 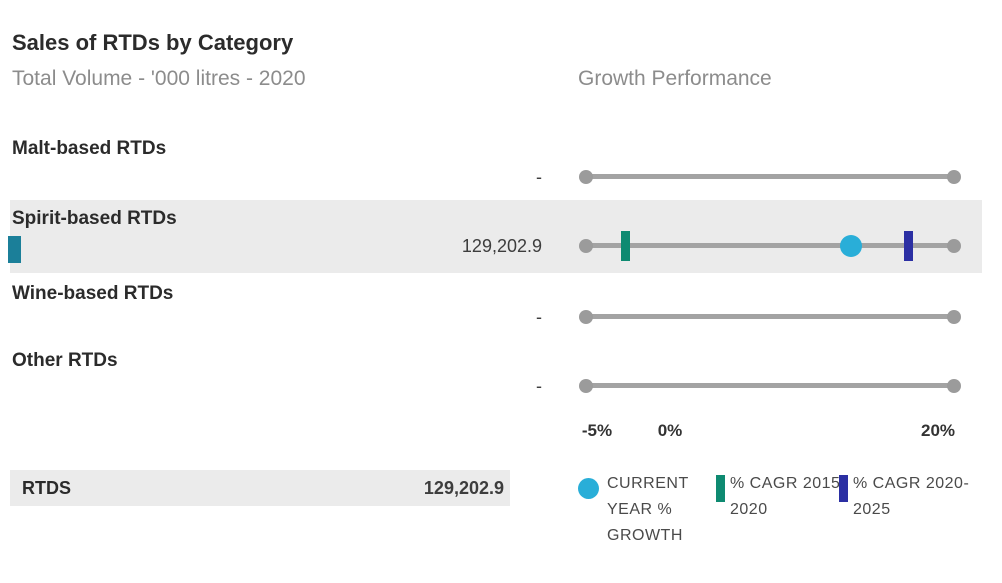 What do you see at coordinates (65, 360) in the screenshot?
I see `category-label: Other RTDs` at bounding box center [65, 360].